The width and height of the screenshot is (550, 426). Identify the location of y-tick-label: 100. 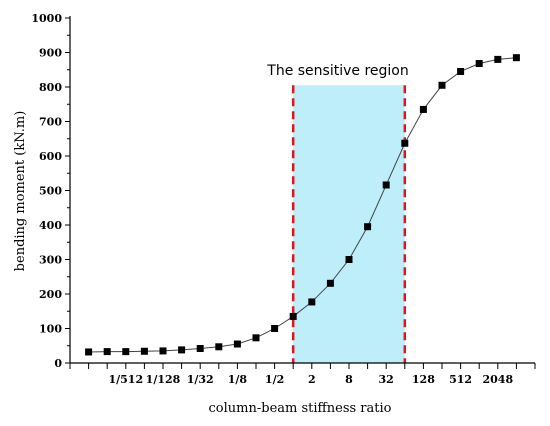
(50, 329).